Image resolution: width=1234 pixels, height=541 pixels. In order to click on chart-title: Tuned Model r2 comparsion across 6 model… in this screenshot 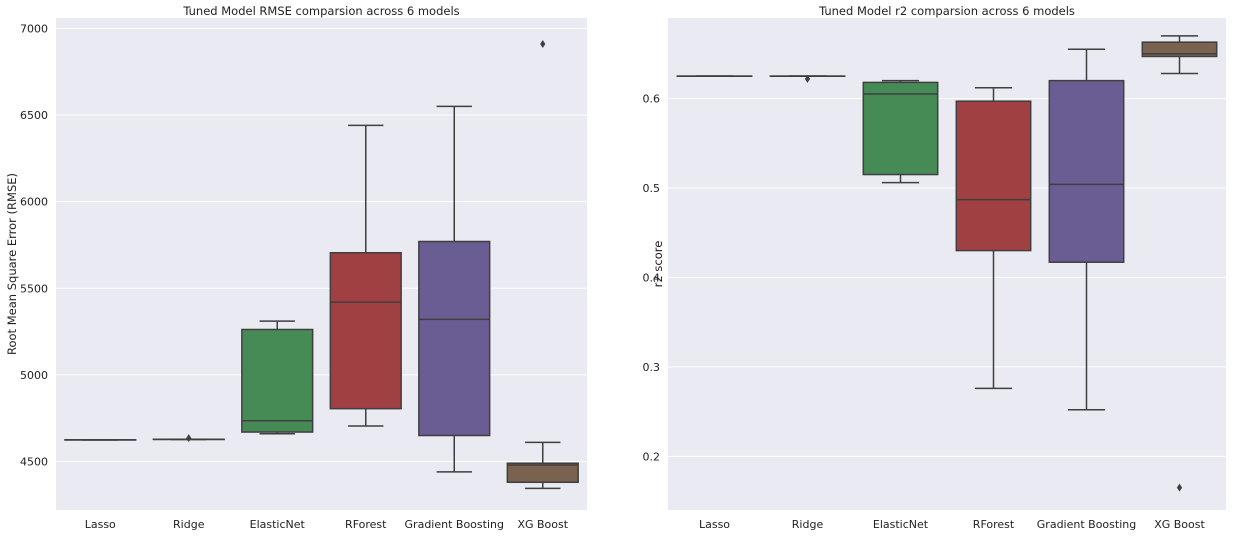, I will do `click(946, 11)`.